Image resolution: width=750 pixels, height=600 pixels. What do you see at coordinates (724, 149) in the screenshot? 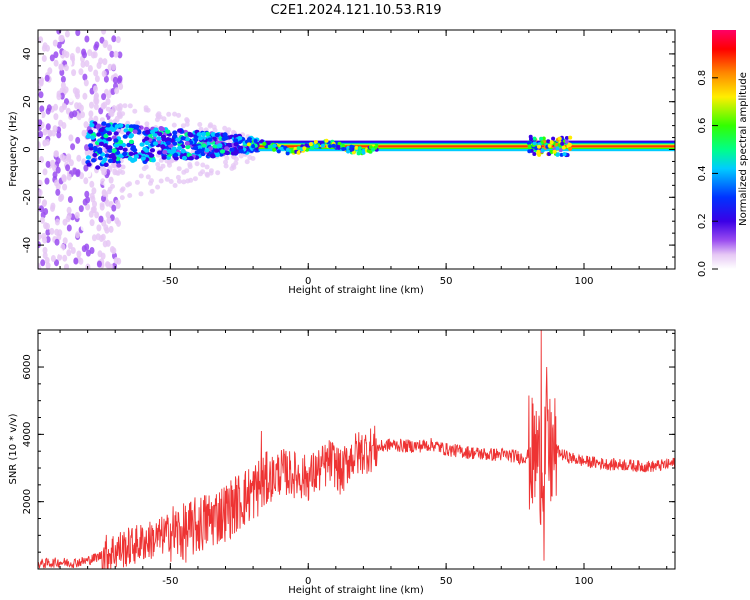
I see `colorbar` at bounding box center [724, 149].